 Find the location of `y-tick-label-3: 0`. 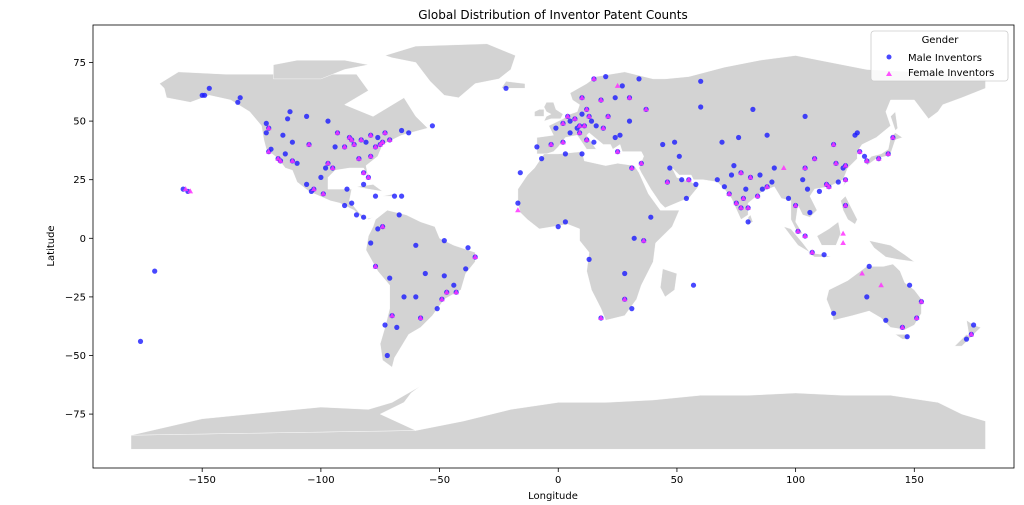

y-tick-label-3: 0 is located at coordinates (83, 239).